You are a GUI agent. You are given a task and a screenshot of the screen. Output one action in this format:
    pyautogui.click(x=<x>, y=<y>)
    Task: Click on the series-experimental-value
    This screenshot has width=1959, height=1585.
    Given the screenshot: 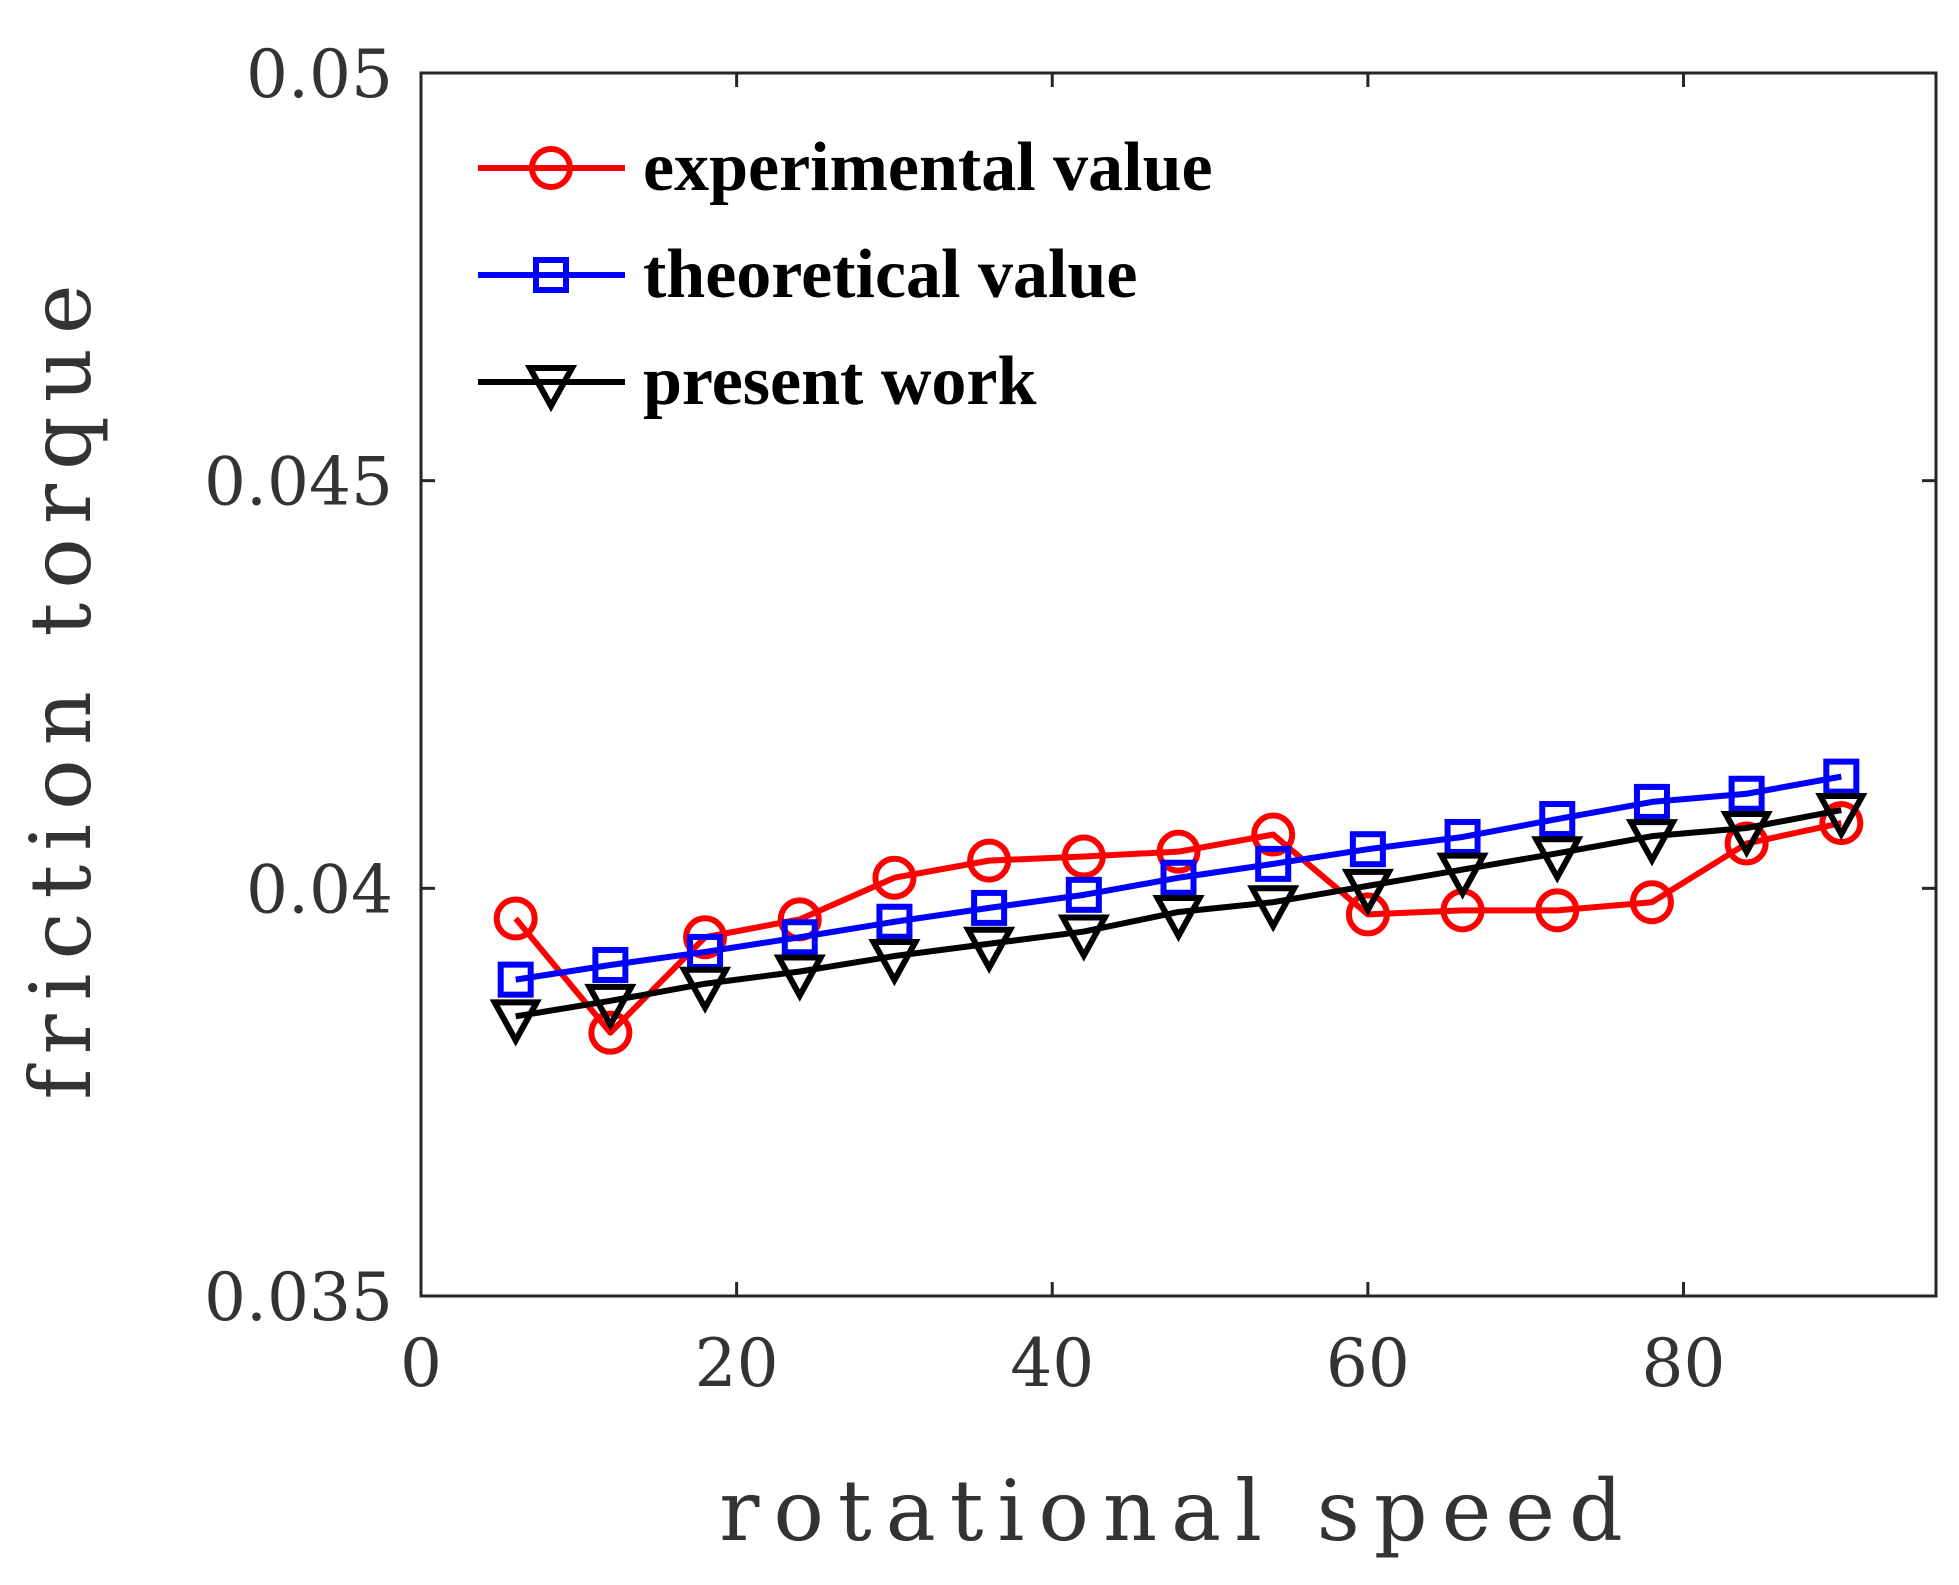 What is the action you would take?
    pyautogui.click(x=1178, y=928)
    